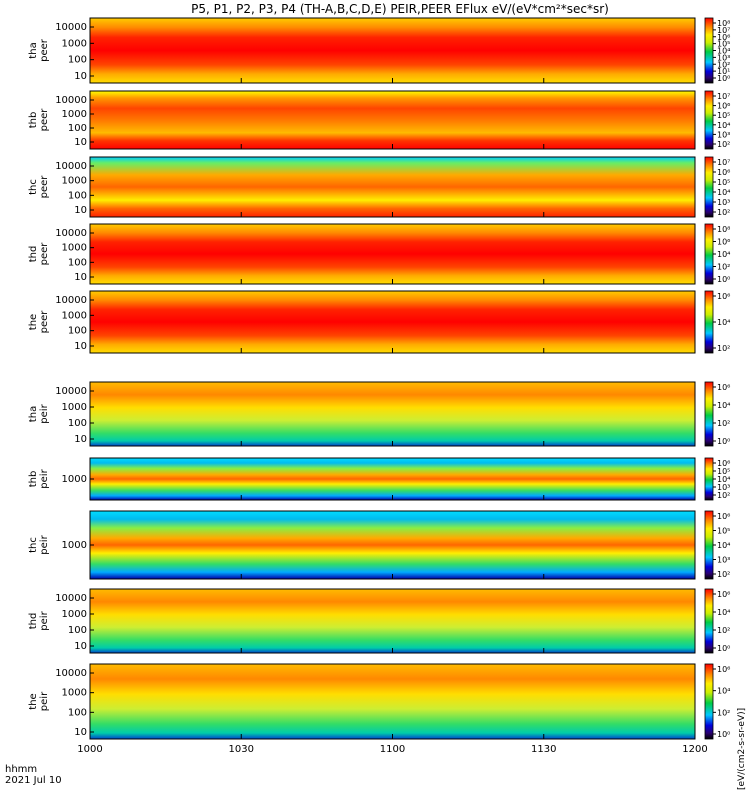  I want to click on colorbar-thdPeer, so click(709, 254).